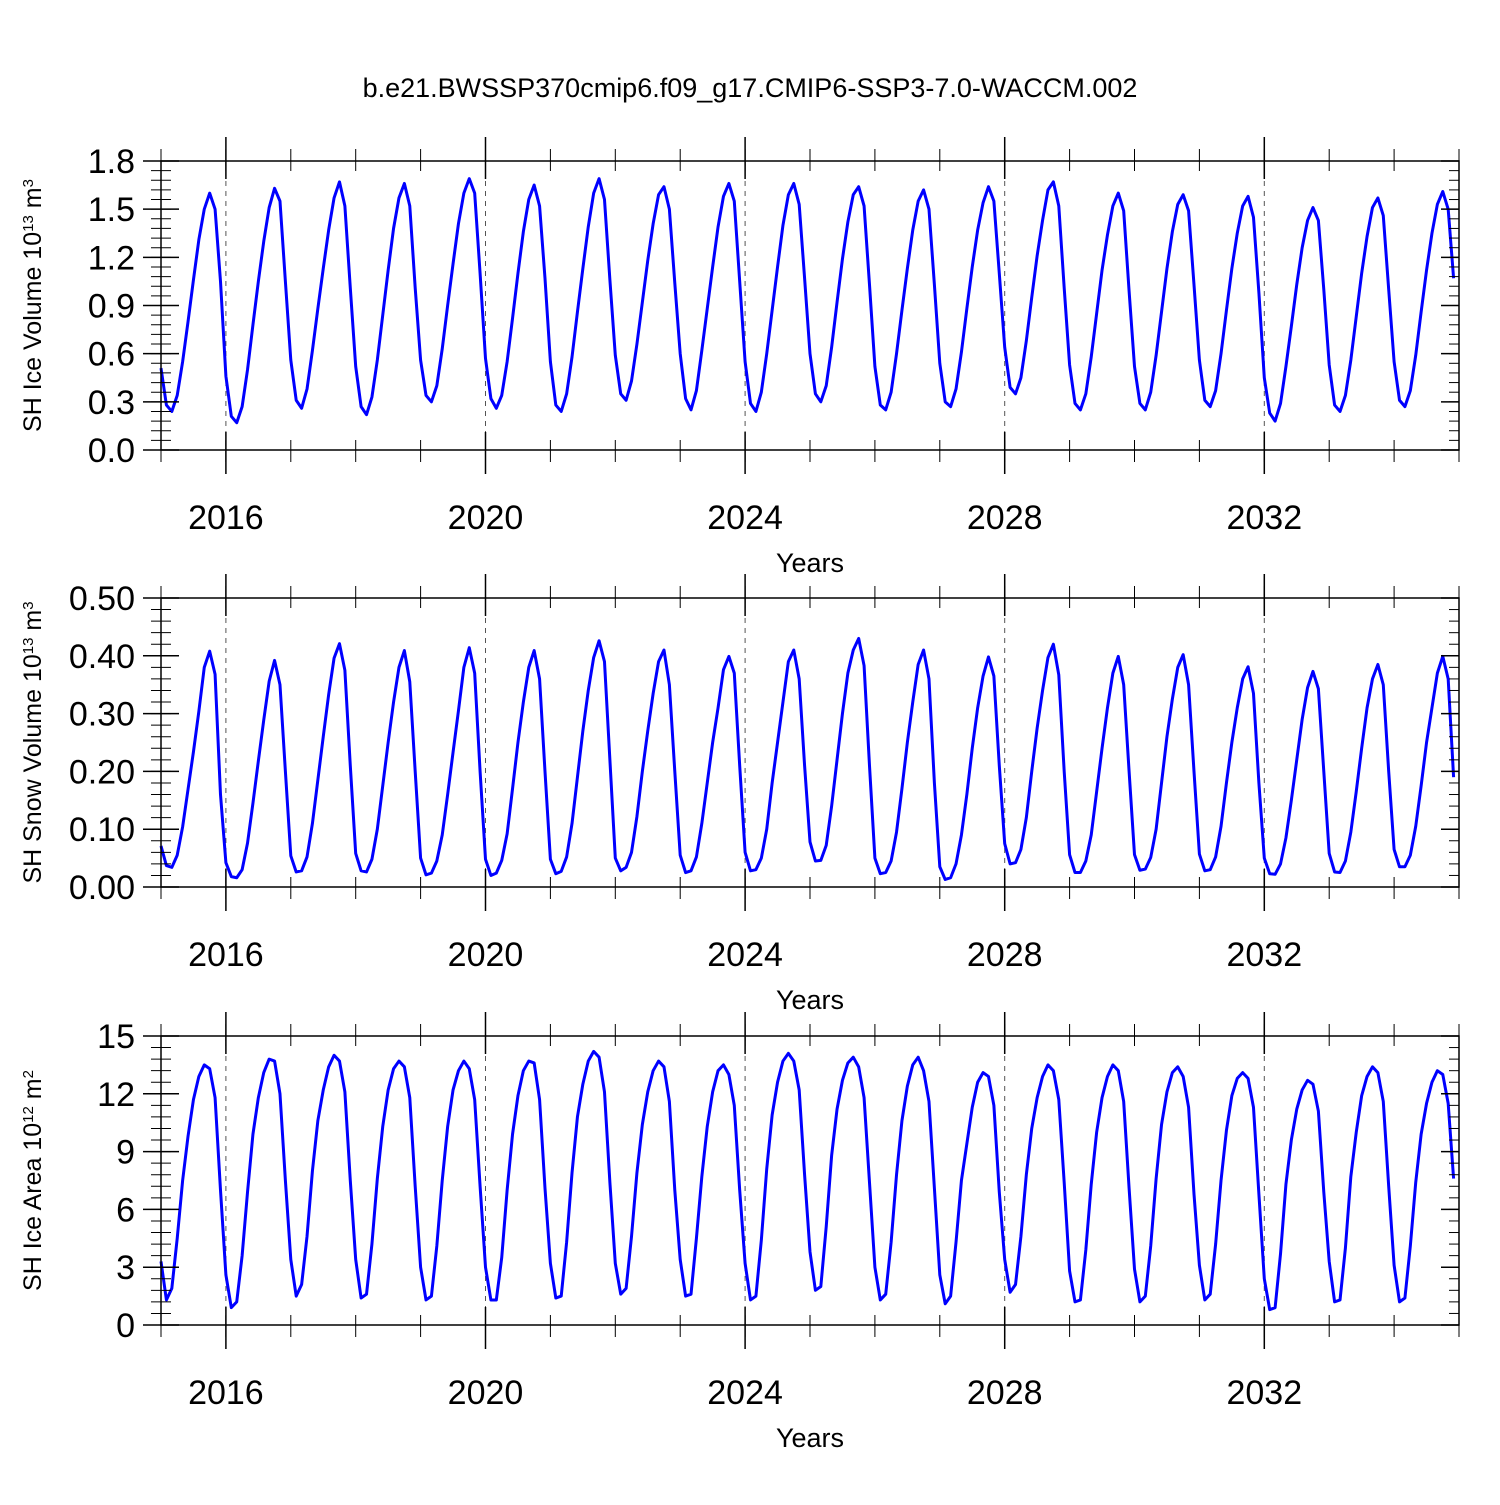 Image resolution: width=1500 pixels, height=1505 pixels. I want to click on ice-volume-ytick-label: 0.0, so click(111, 451).